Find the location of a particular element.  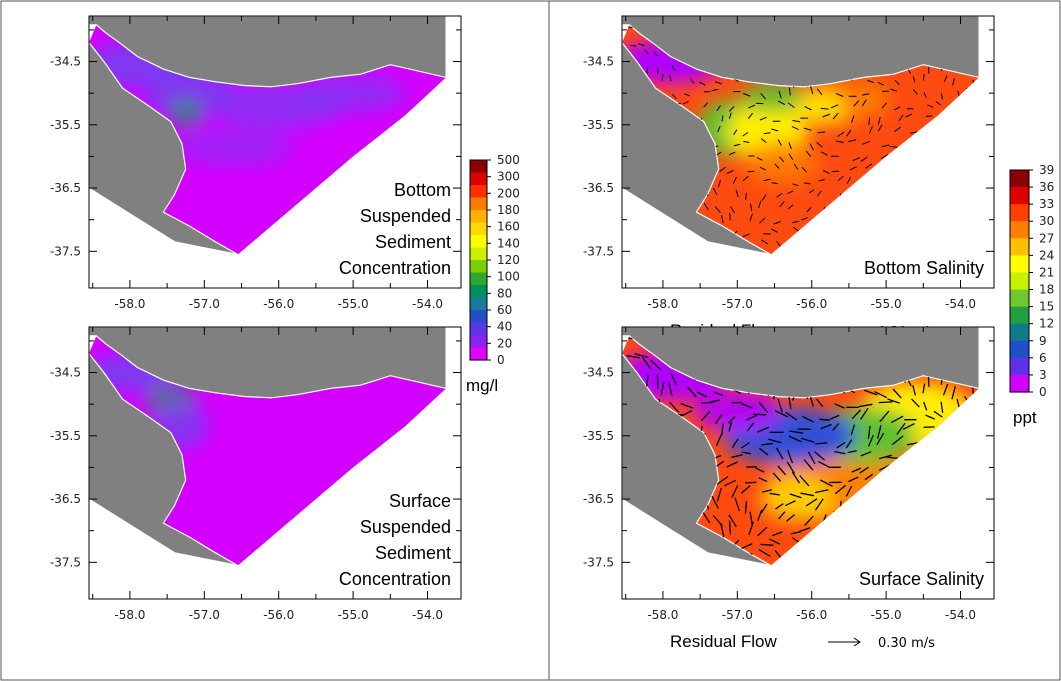

land-south is located at coordinates (164, 459).